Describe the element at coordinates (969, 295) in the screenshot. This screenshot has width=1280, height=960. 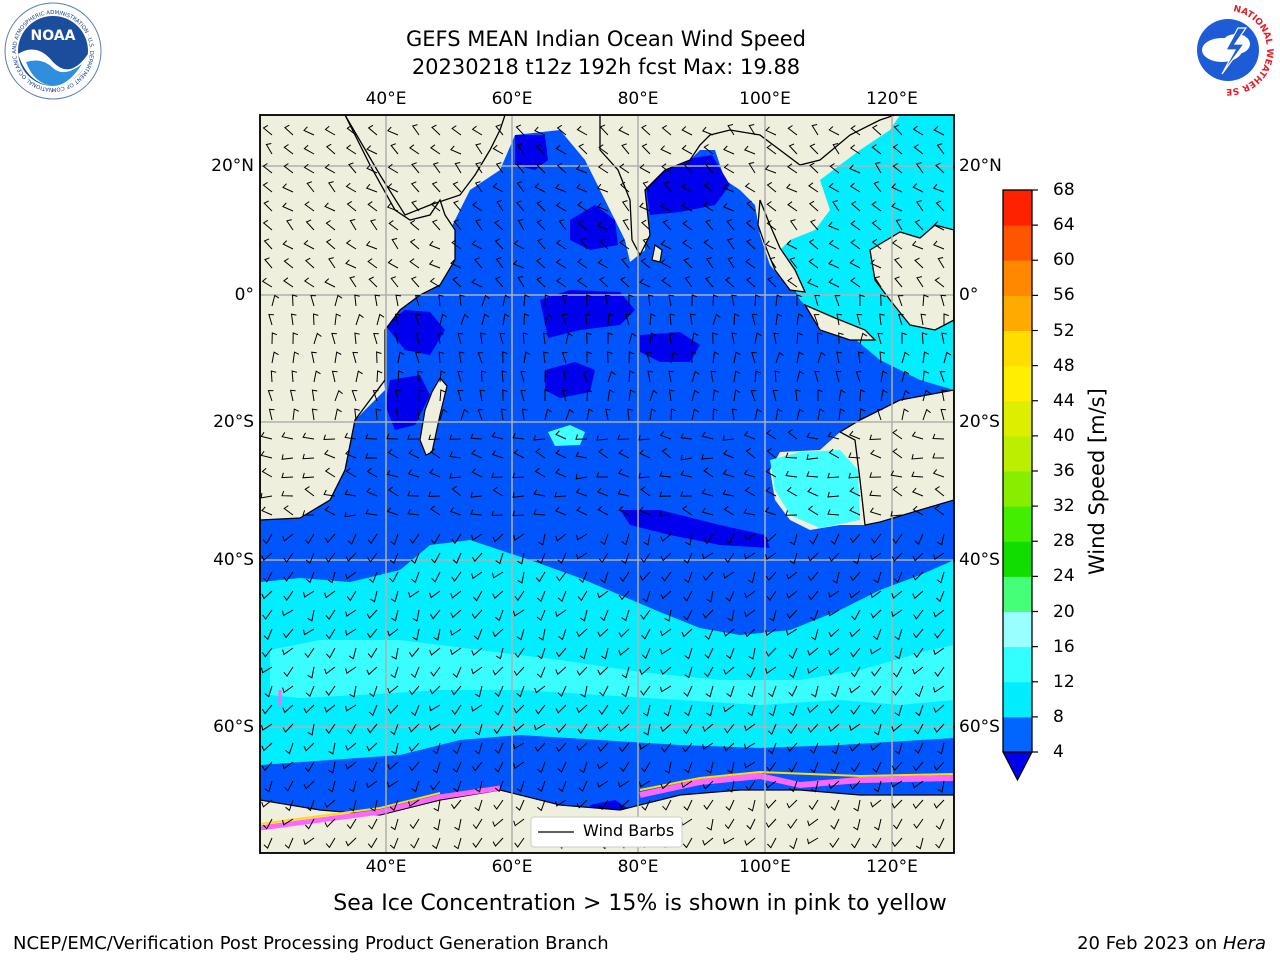
I see `lat-tick-right: 0°` at that location.